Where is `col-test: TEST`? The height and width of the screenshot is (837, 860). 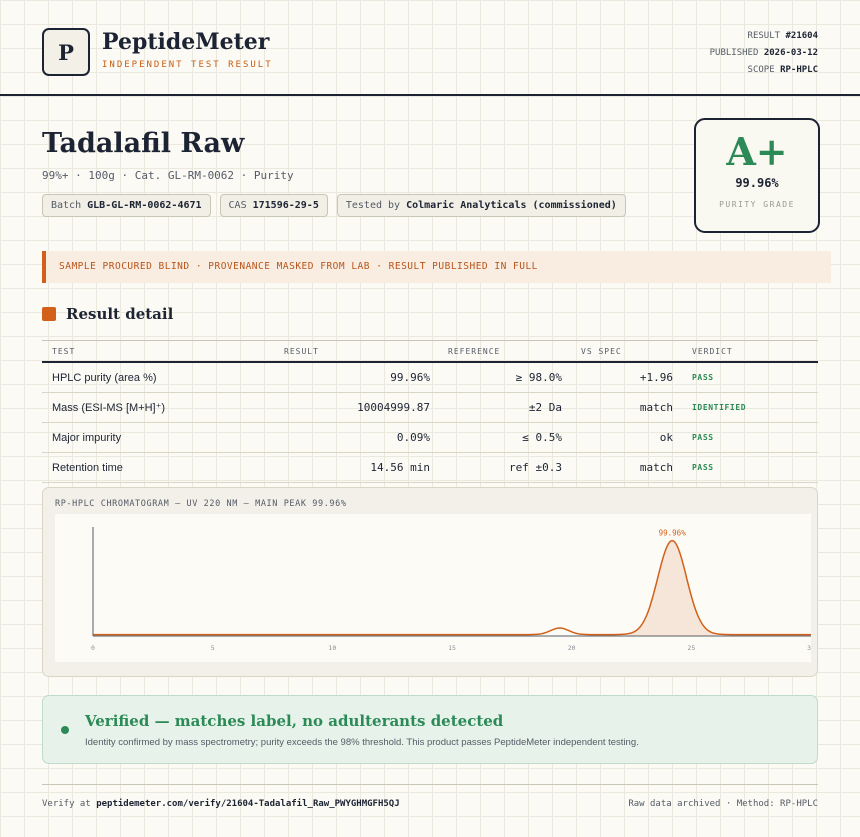
col-test: TEST is located at coordinates (64, 351).